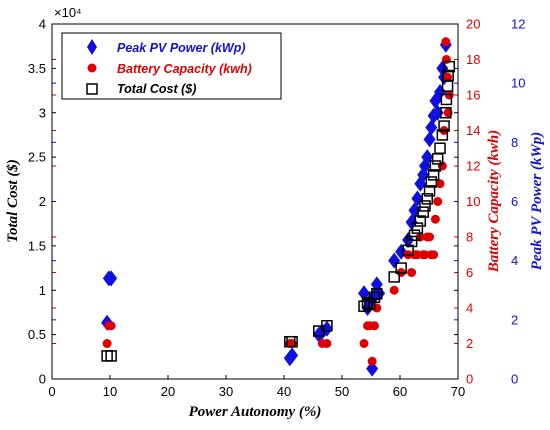 This screenshot has height=430, width=550. What do you see at coordinates (537, 201) in the screenshot?
I see `y-axis-label-pv: Peak PV Power (kWp)` at bounding box center [537, 201].